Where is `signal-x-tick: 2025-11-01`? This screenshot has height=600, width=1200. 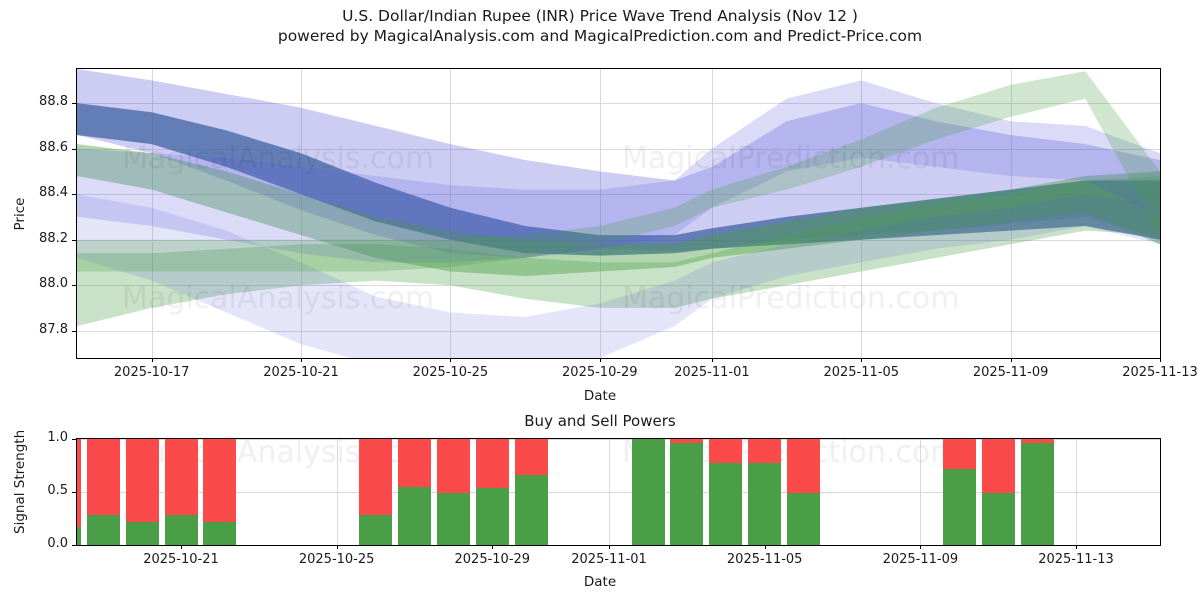
signal-x-tick: 2025-11-01 is located at coordinates (609, 559).